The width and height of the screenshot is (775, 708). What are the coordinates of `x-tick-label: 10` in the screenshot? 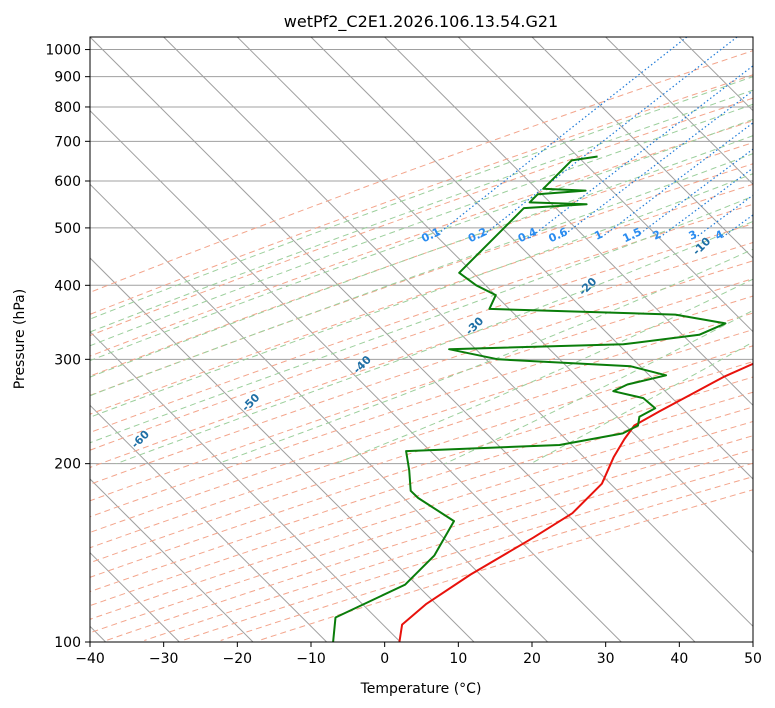 It's located at (458, 659).